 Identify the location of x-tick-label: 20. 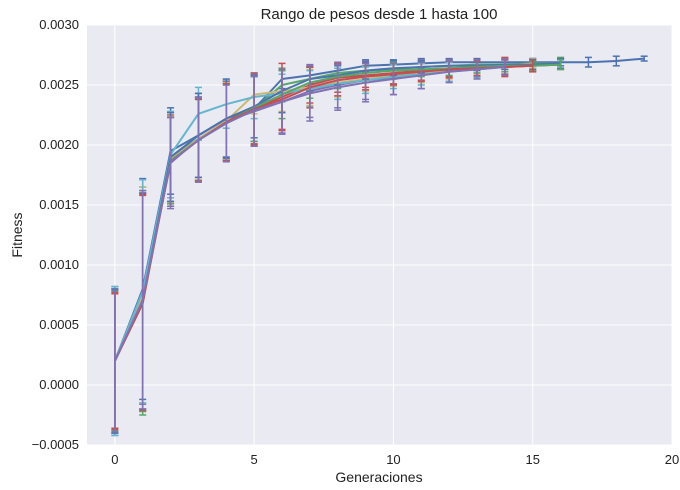
(672, 459).